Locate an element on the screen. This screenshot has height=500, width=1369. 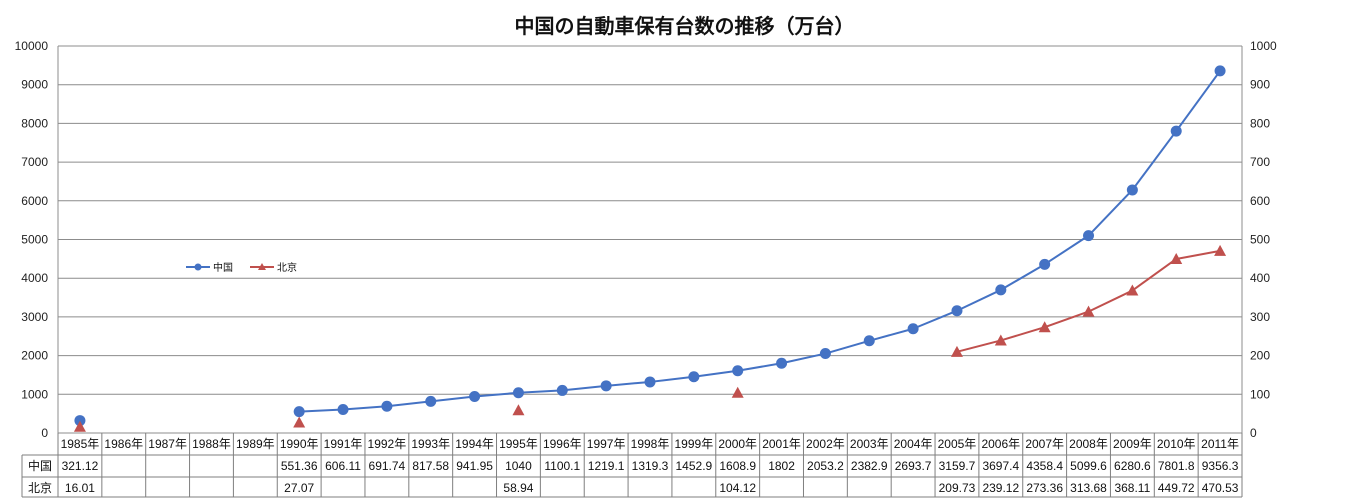
y-right-tick-label: 900 is located at coordinates (1260, 85).